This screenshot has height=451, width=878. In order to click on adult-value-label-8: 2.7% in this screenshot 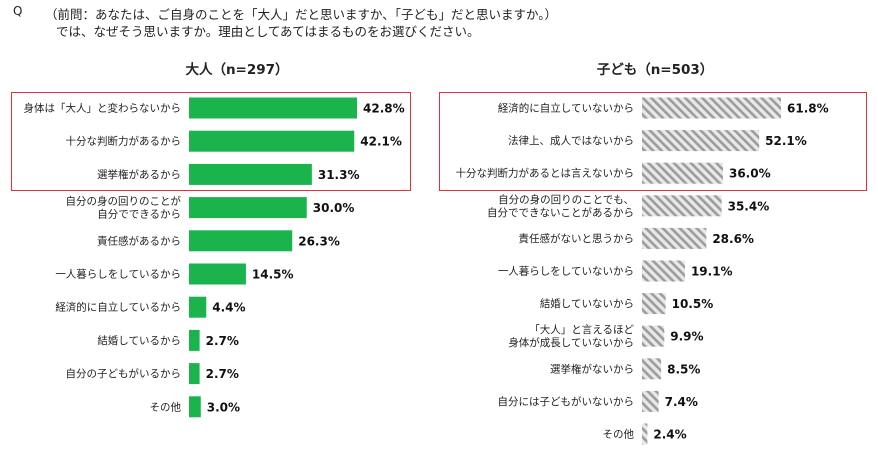, I will do `click(222, 341)`.